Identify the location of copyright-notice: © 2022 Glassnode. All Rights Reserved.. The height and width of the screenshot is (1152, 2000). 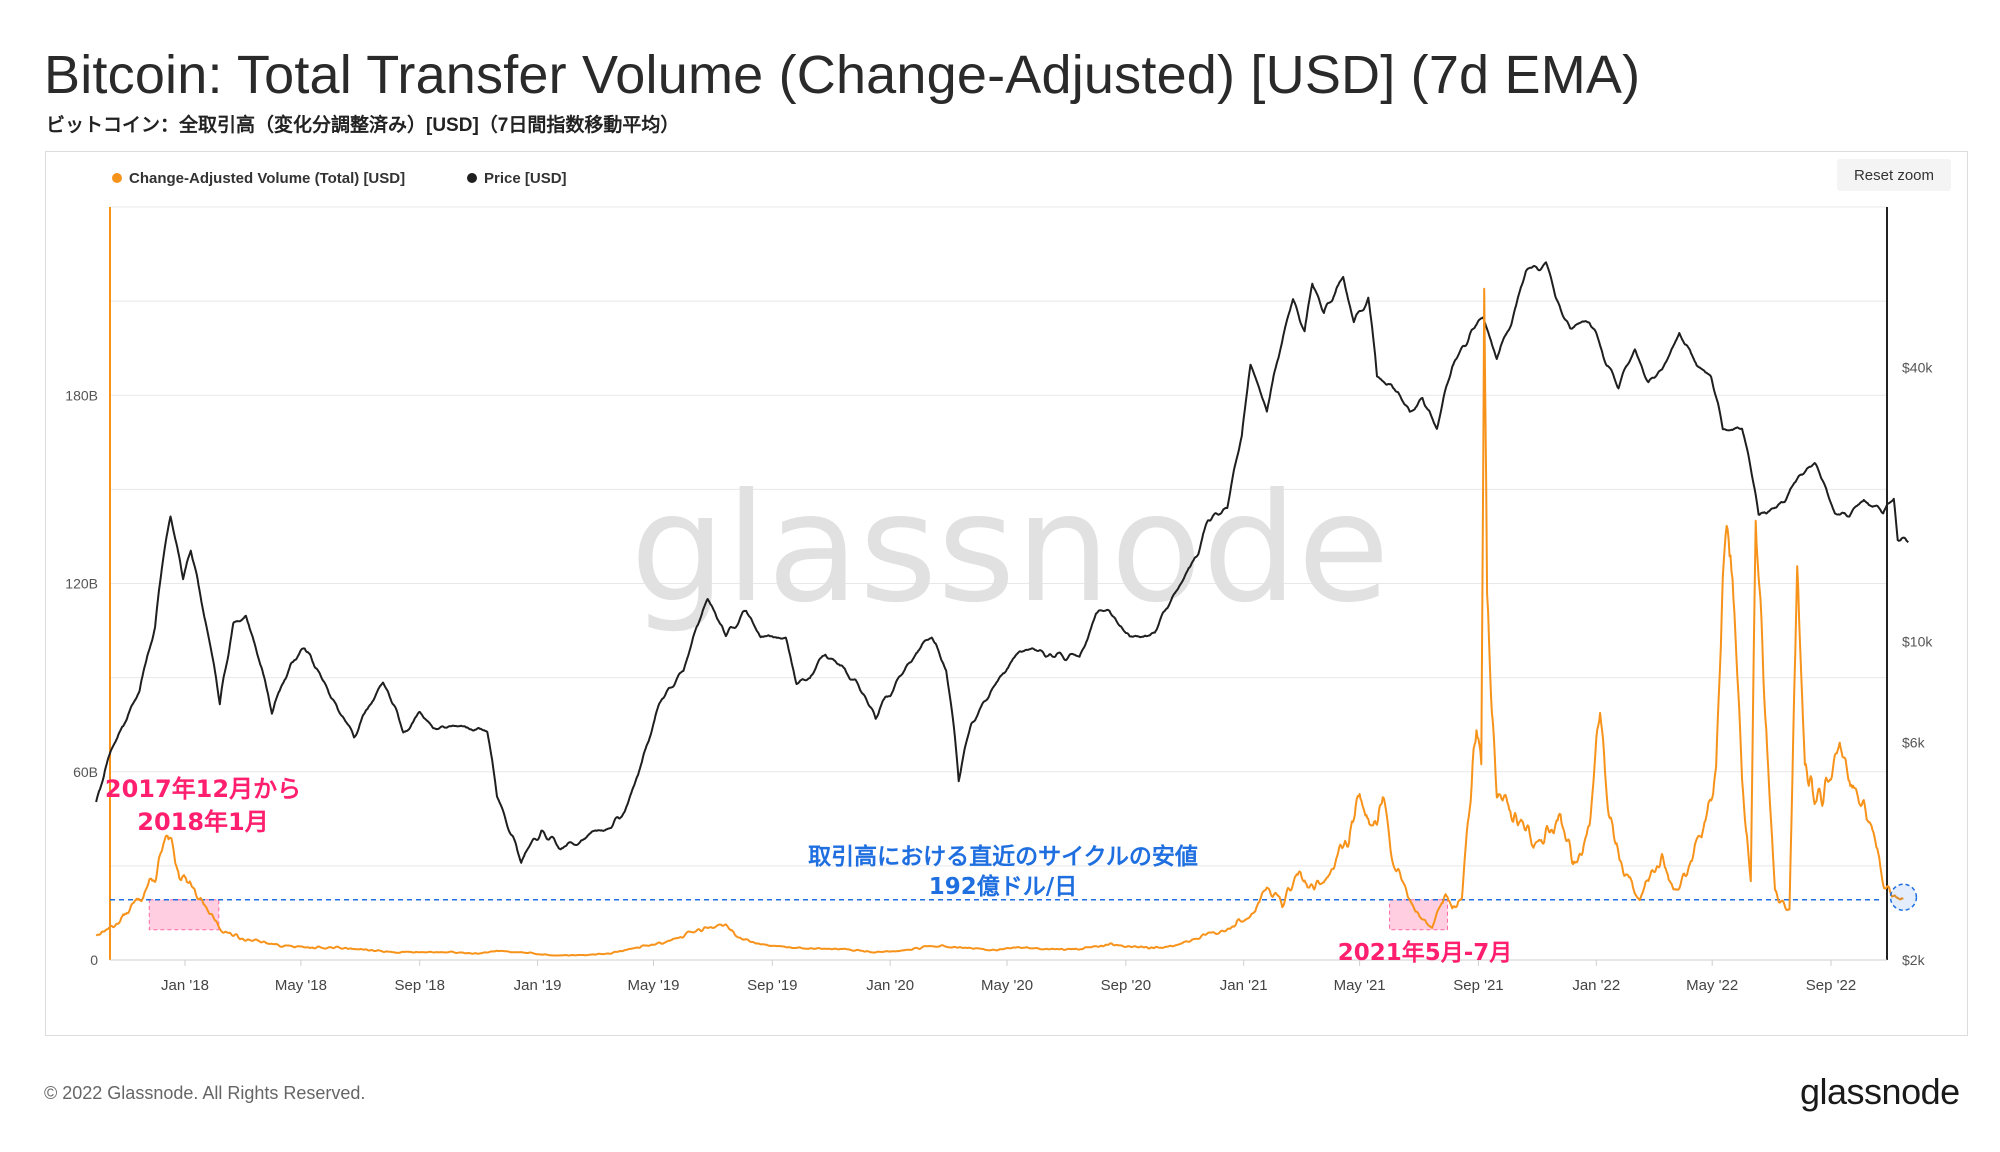
(205, 1093).